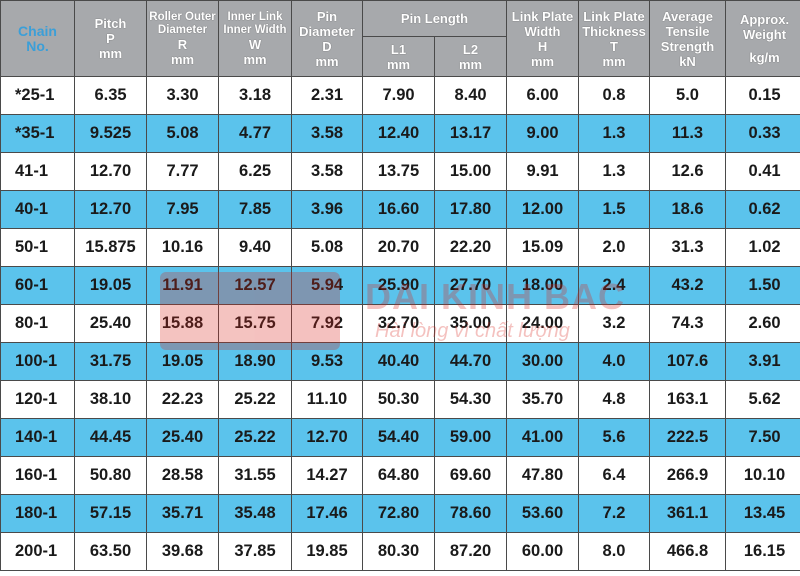  Describe the element at coordinates (37, 171) in the screenshot. I see `cell-chain-no: 41-1` at that location.